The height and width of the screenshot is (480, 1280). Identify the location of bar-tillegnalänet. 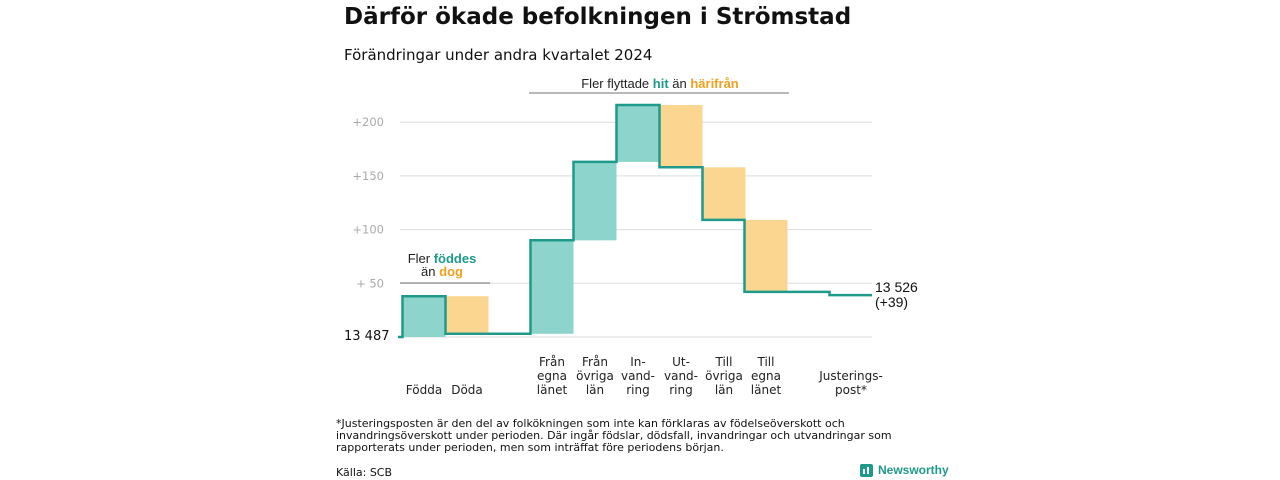
(766, 255).